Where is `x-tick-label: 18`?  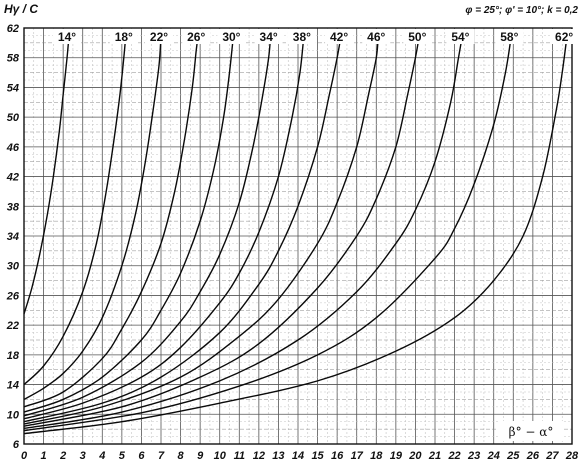 x-tick-label: 18 is located at coordinates (376, 456).